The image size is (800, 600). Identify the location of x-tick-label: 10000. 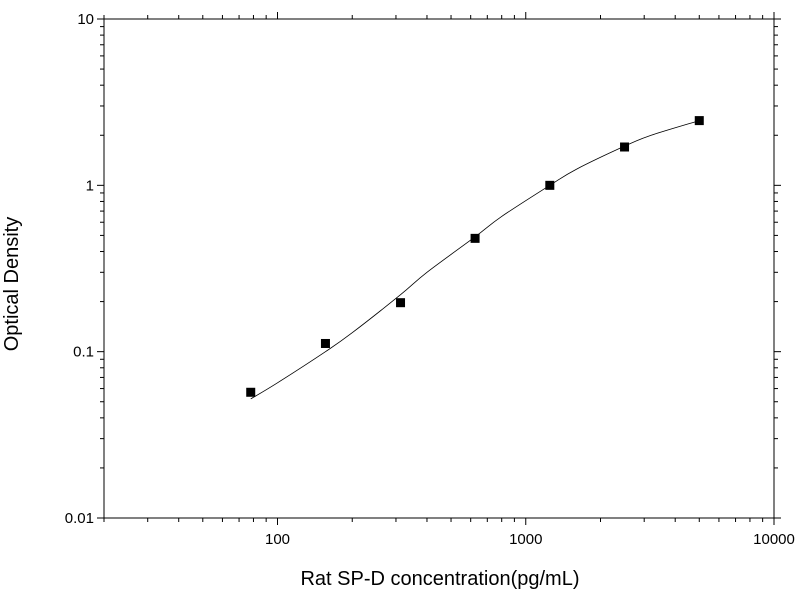
(774, 539).